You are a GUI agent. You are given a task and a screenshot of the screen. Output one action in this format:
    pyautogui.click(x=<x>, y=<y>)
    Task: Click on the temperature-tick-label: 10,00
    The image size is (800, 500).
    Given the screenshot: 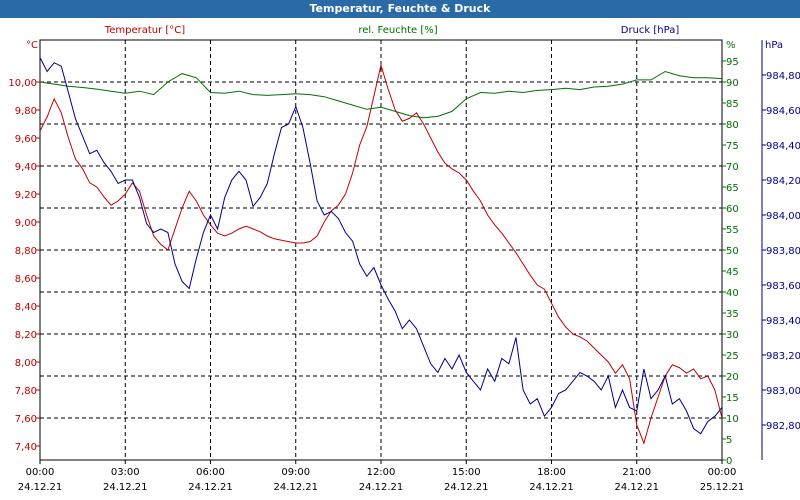 What is the action you would take?
    pyautogui.click(x=22, y=83)
    